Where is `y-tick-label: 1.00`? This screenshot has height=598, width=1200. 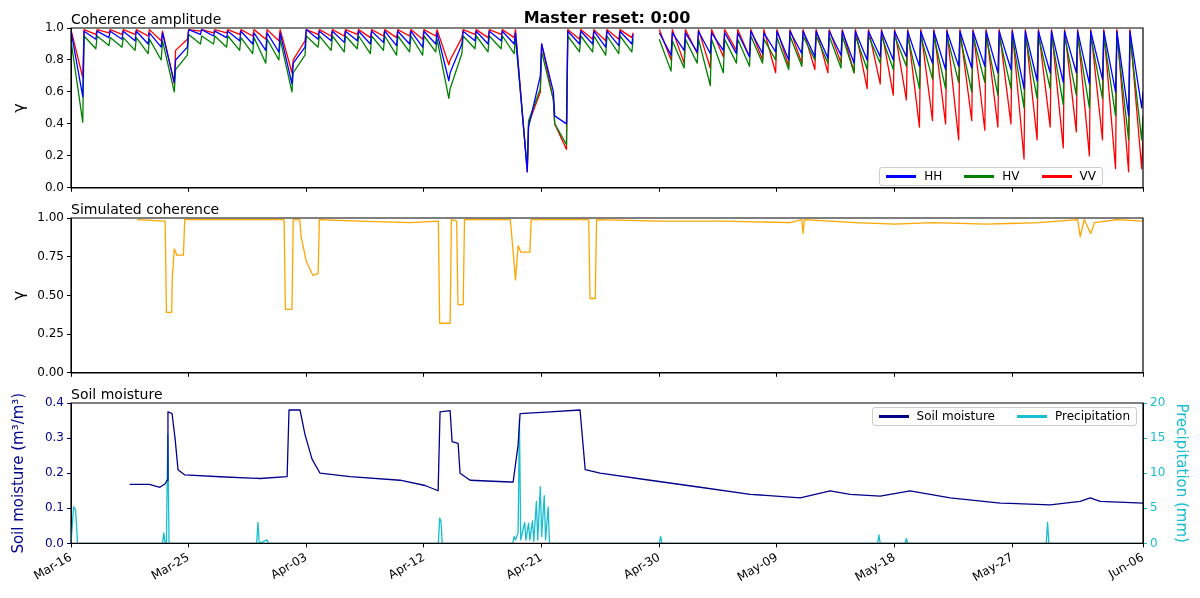 y-tick-label: 1.00 is located at coordinates (50, 217).